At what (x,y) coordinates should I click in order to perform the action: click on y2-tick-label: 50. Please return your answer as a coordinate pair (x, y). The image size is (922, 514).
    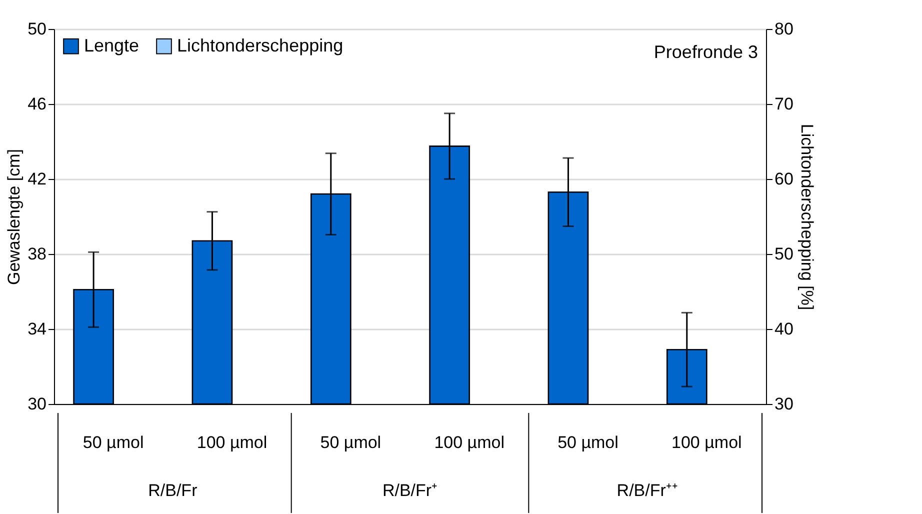
    Looking at the image, I should click on (784, 254).